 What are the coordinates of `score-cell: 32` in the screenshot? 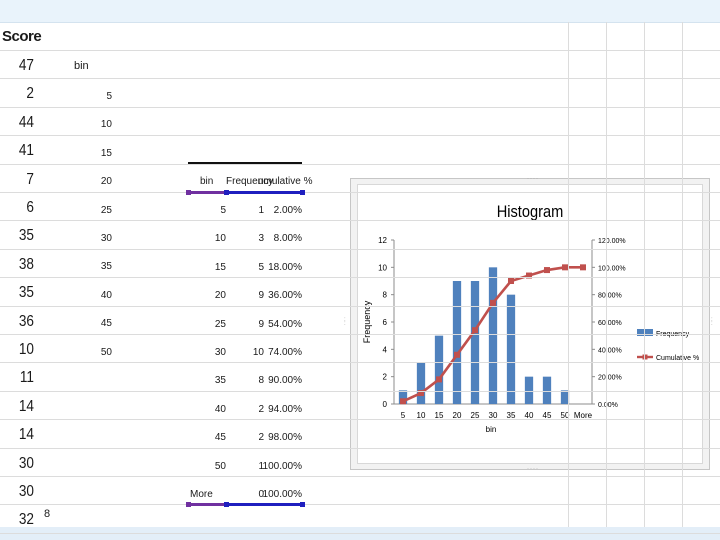 It's located at (26, 519).